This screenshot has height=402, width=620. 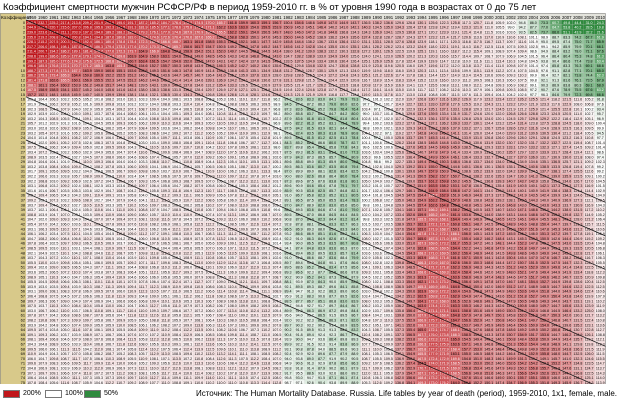 I want to click on cell-value: 107.8, so click(x=232, y=196).